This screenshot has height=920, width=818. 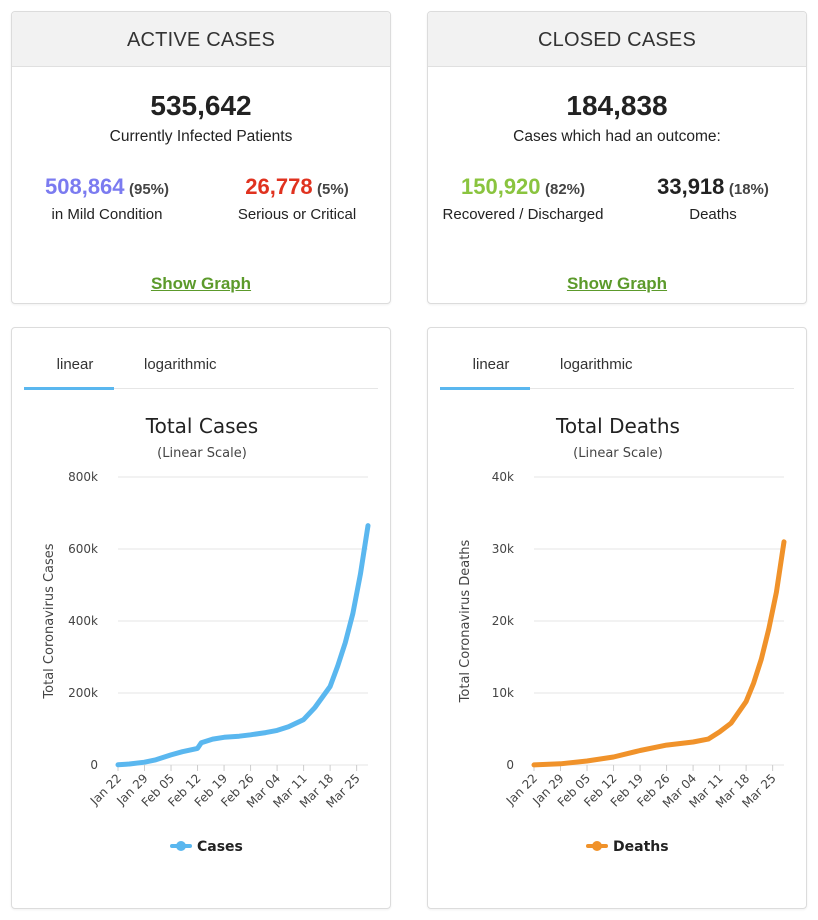 I want to click on series-line-deaths, so click(x=659, y=653).